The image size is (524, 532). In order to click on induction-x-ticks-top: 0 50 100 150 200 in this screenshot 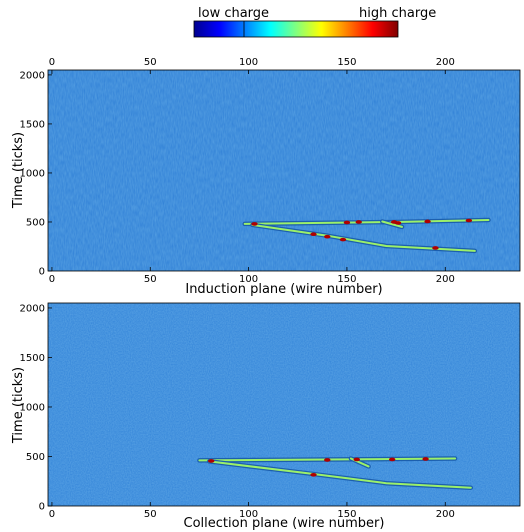, I will do `click(252, 65)`.